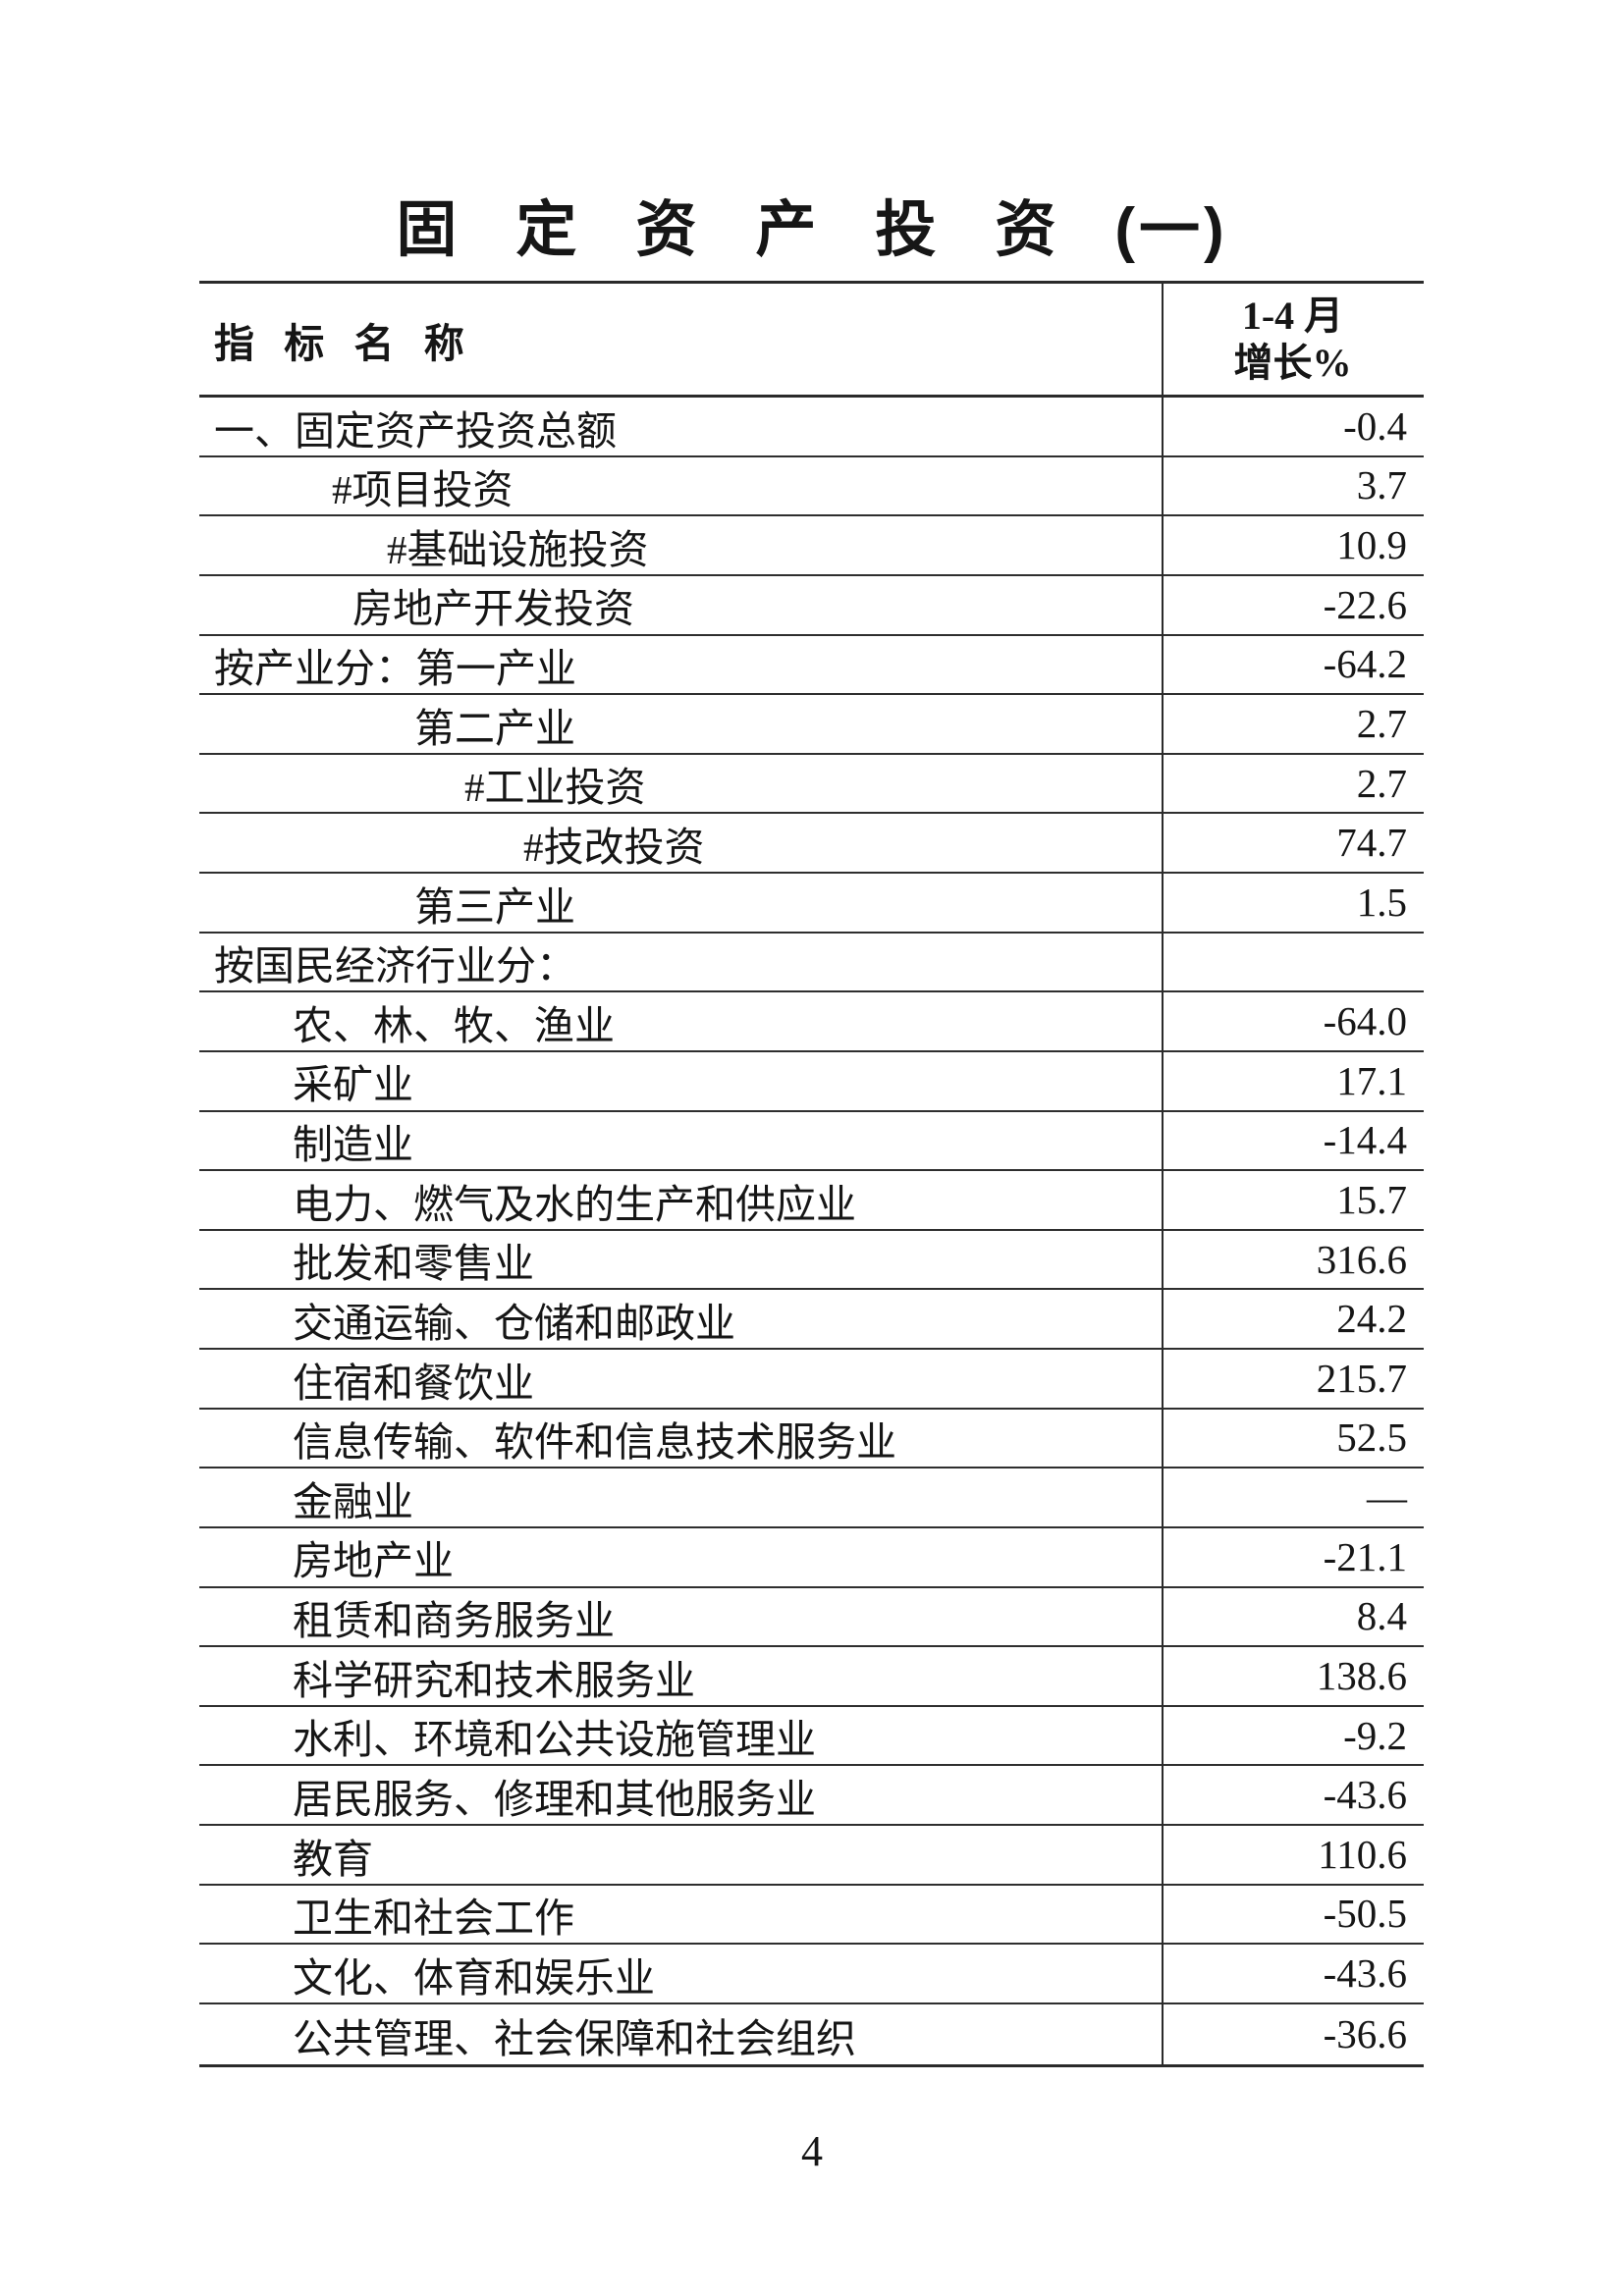  What do you see at coordinates (395, 966) in the screenshot?
I see `indicator-name: 按国民经济行业分：` at bounding box center [395, 966].